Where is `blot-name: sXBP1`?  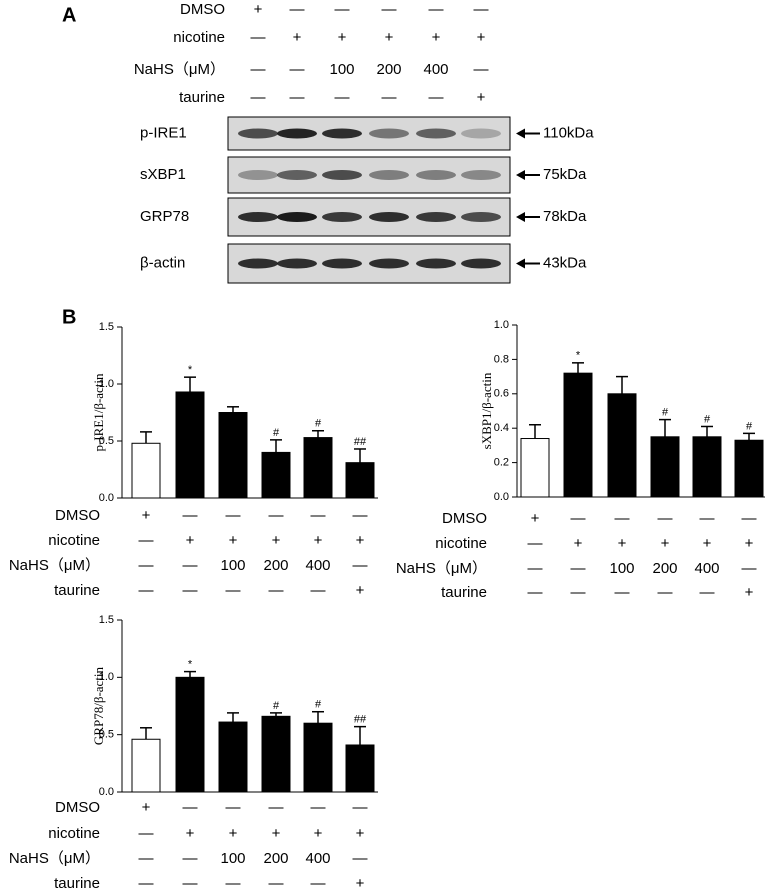 blot-name: sXBP1 is located at coordinates (163, 174).